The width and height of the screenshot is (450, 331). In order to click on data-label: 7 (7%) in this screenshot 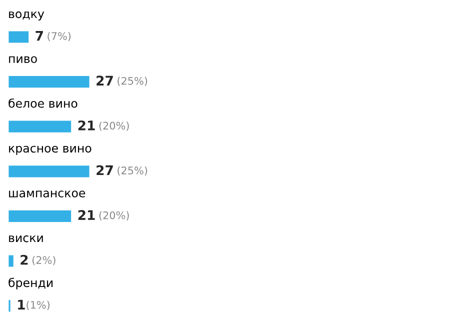, I will do `click(53, 36)`.